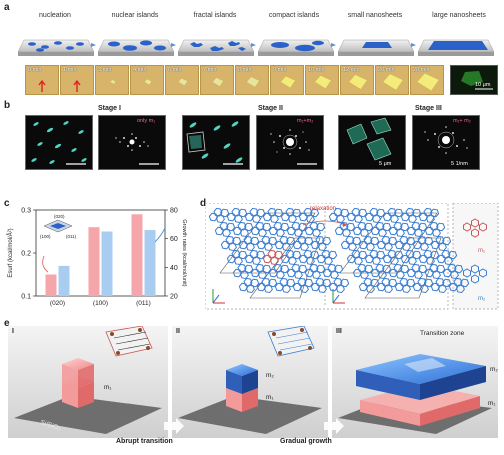  I want to click on x-tick-label: (100), so click(100, 303).